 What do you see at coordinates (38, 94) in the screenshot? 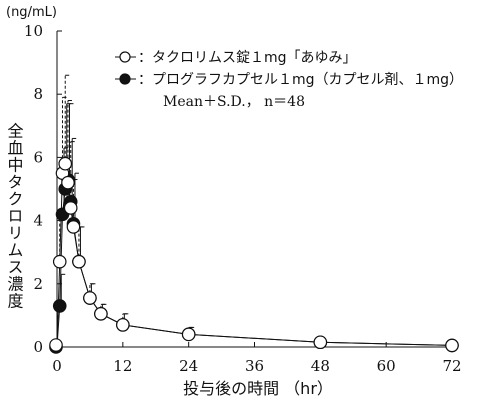
I see `y-tick-label: 8` at bounding box center [38, 94].